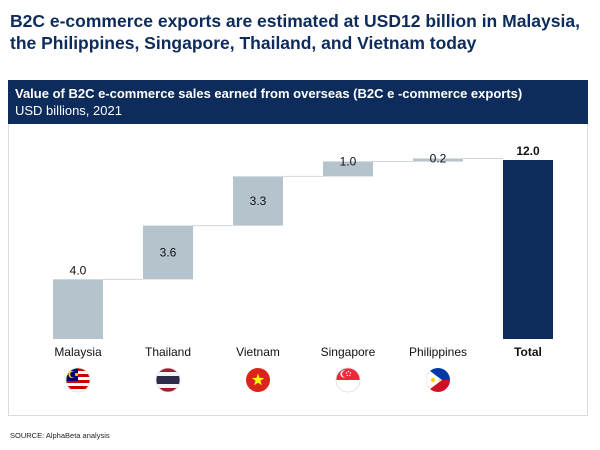 This screenshot has width=600, height=450. I want to click on value-label-malaysia: 4.0, so click(78, 270).